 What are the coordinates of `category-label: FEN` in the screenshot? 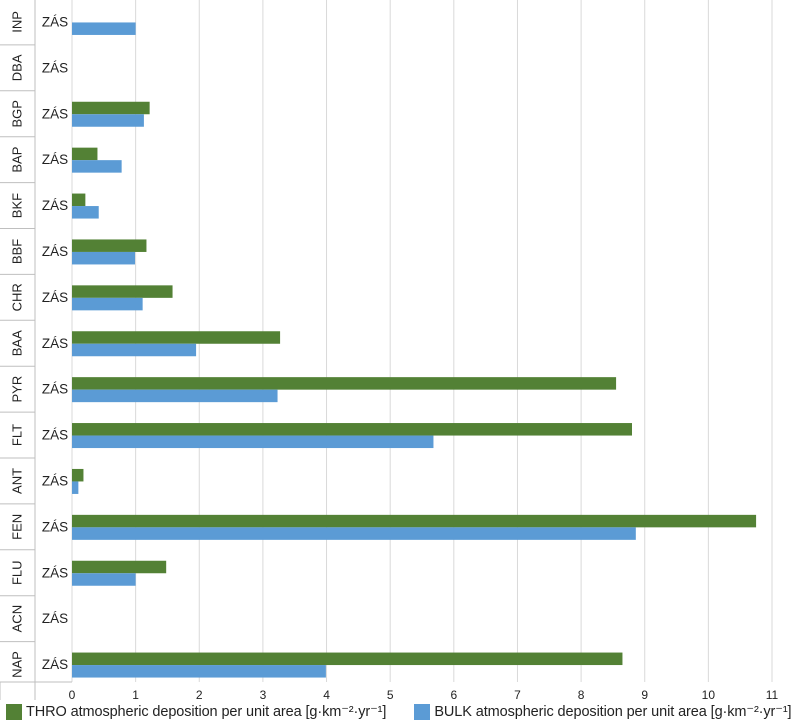 It's located at (17, 527).